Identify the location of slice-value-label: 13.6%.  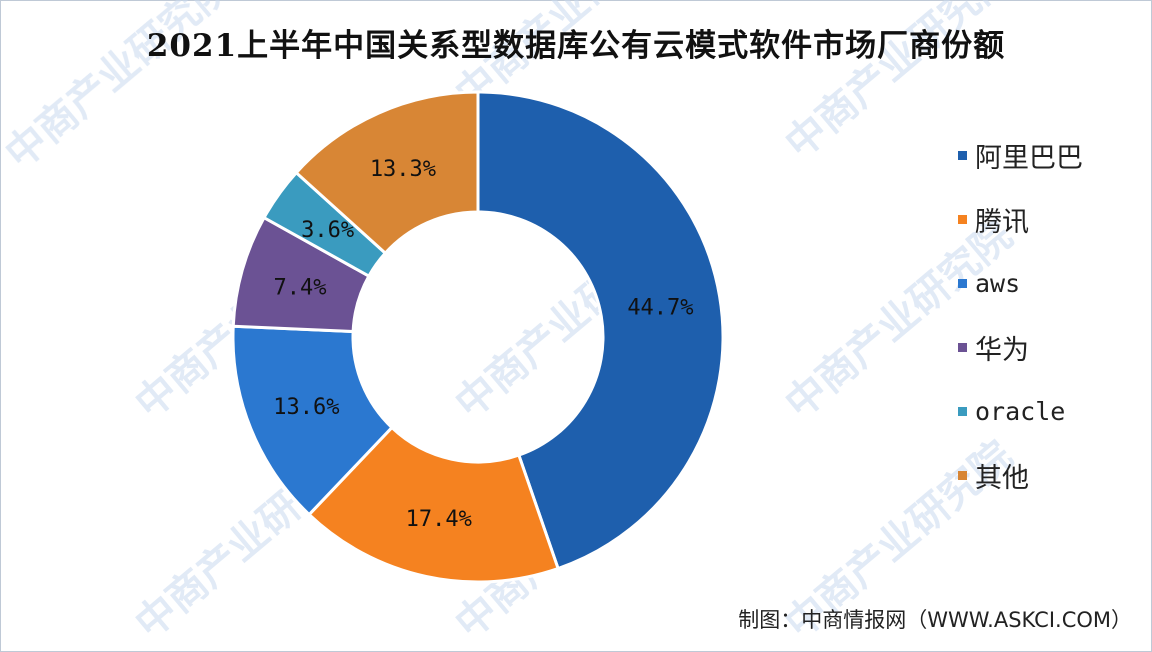
(306, 407).